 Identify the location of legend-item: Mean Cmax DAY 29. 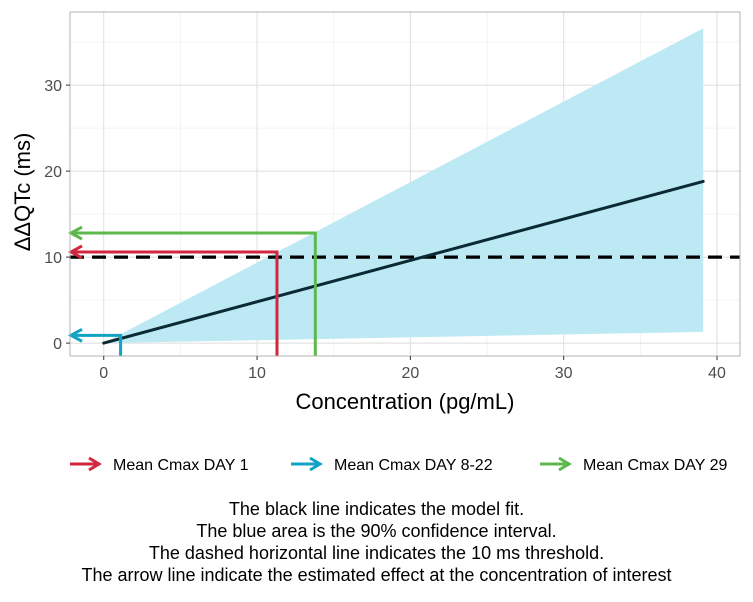
(633, 465).